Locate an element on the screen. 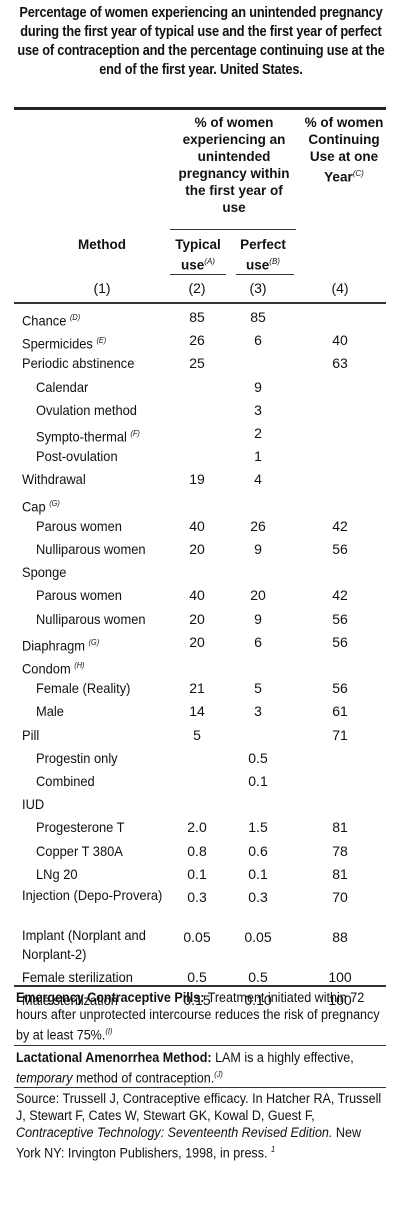 The height and width of the screenshot is (1221, 400). table-row: Nulliparous women 20 9 56 is located at coordinates (200, 619).